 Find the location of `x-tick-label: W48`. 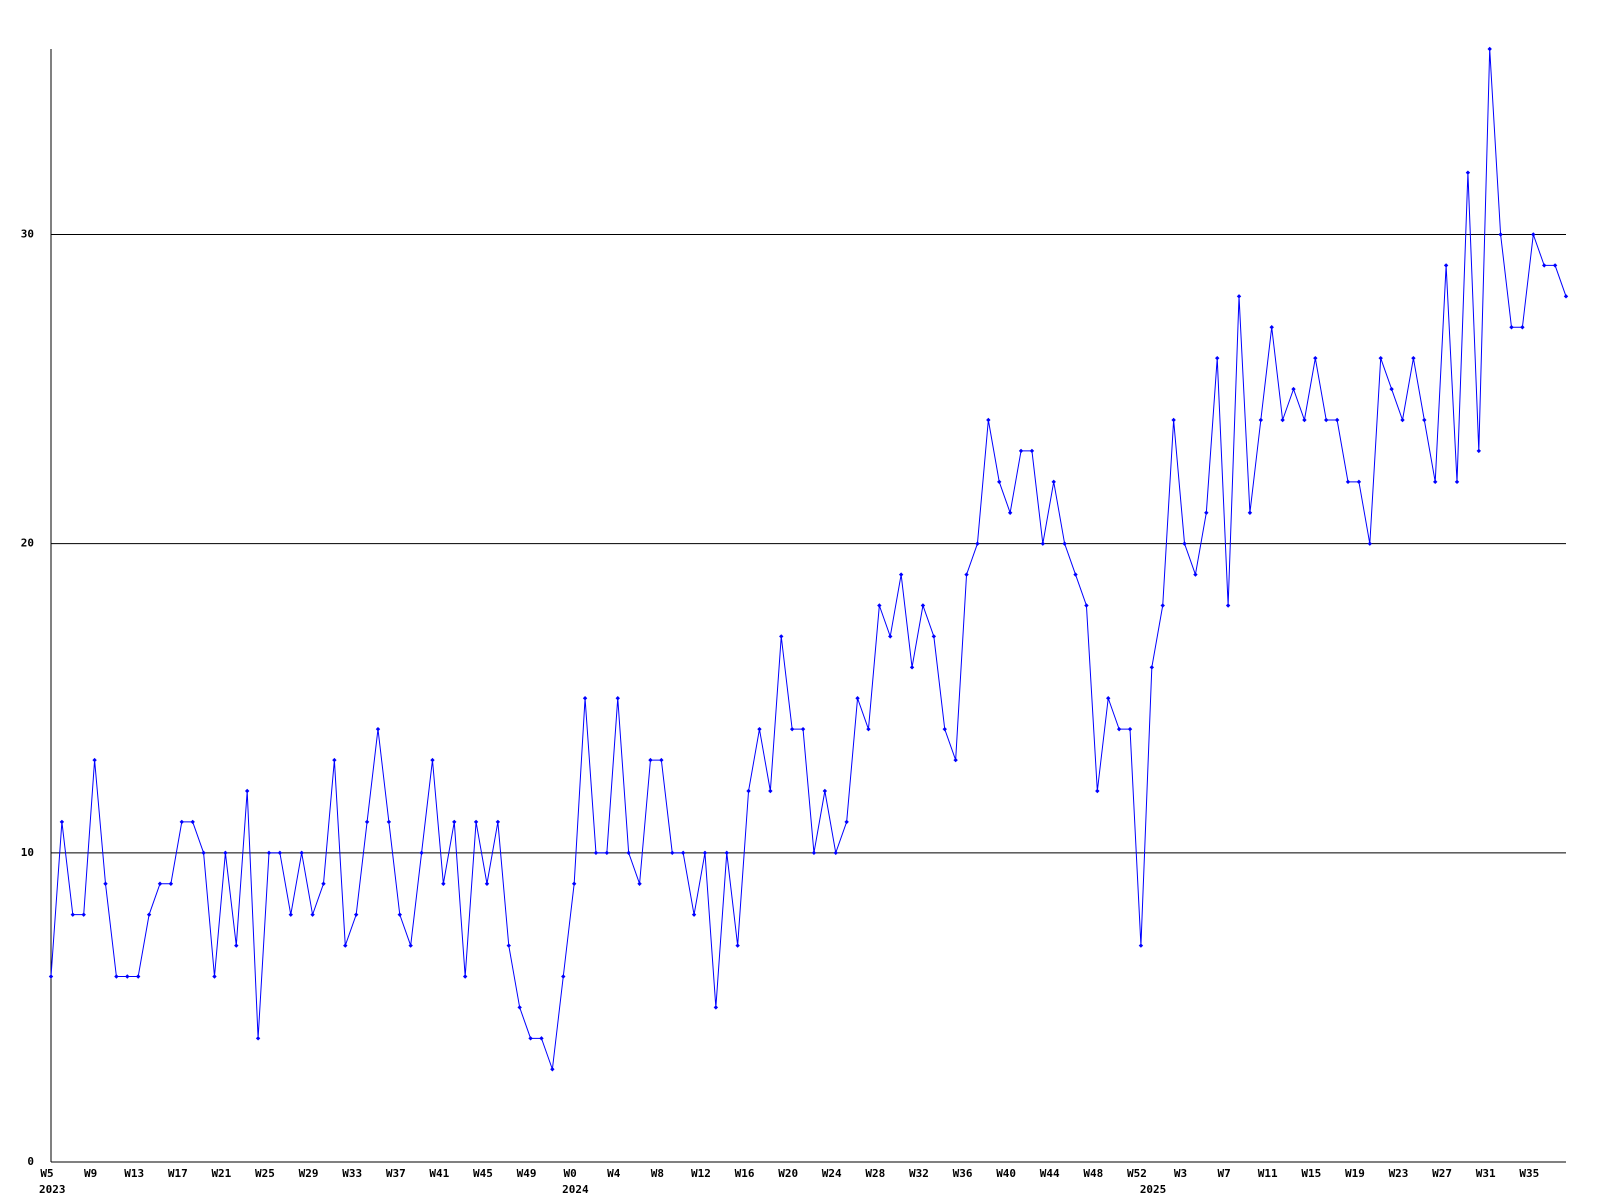

x-tick-label: W48 is located at coordinates (1093, 1173).